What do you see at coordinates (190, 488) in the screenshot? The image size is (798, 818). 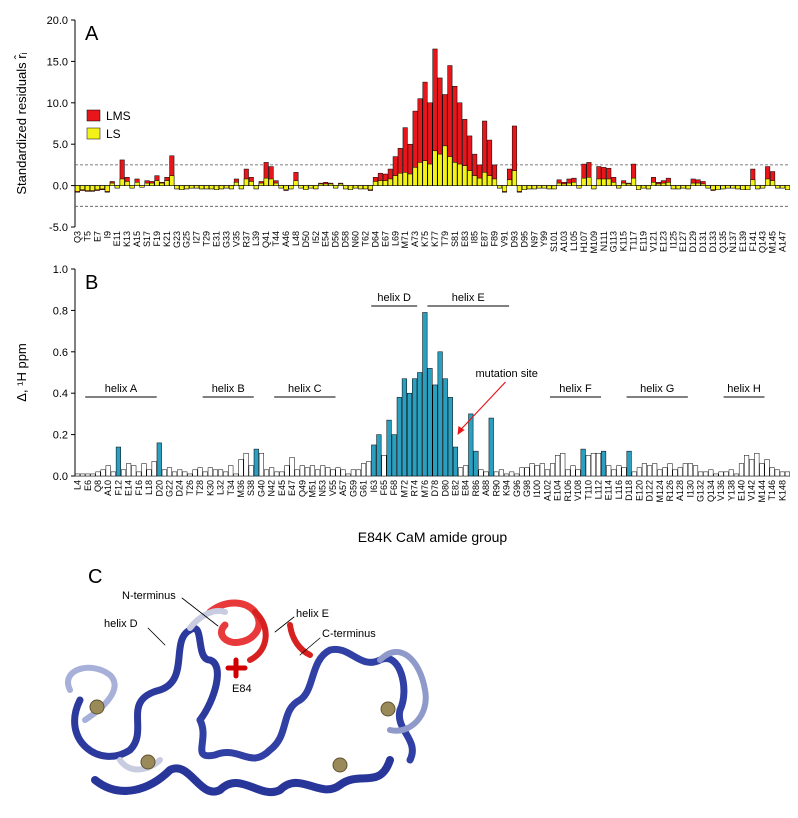 I see `x-tick-label: T26` at bounding box center [190, 488].